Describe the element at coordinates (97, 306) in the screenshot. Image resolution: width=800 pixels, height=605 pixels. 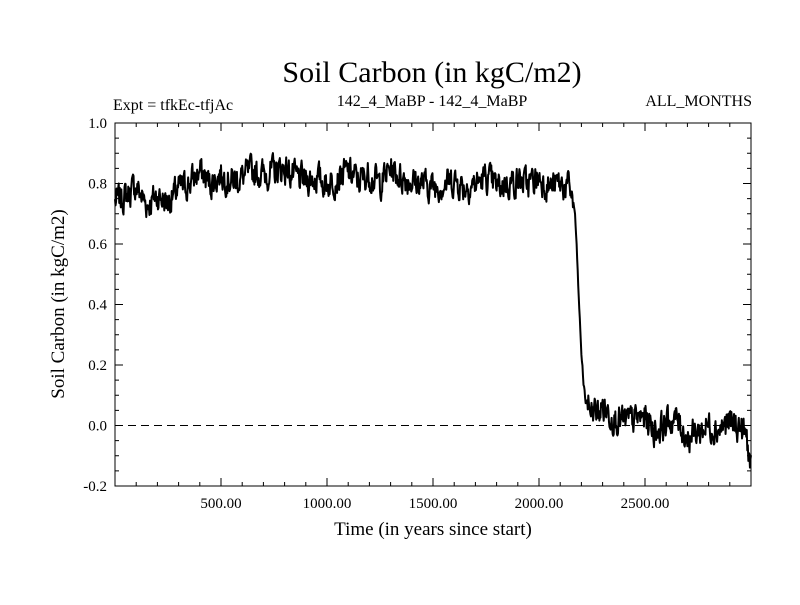
I see `y-tick-label: 0.4` at that location.